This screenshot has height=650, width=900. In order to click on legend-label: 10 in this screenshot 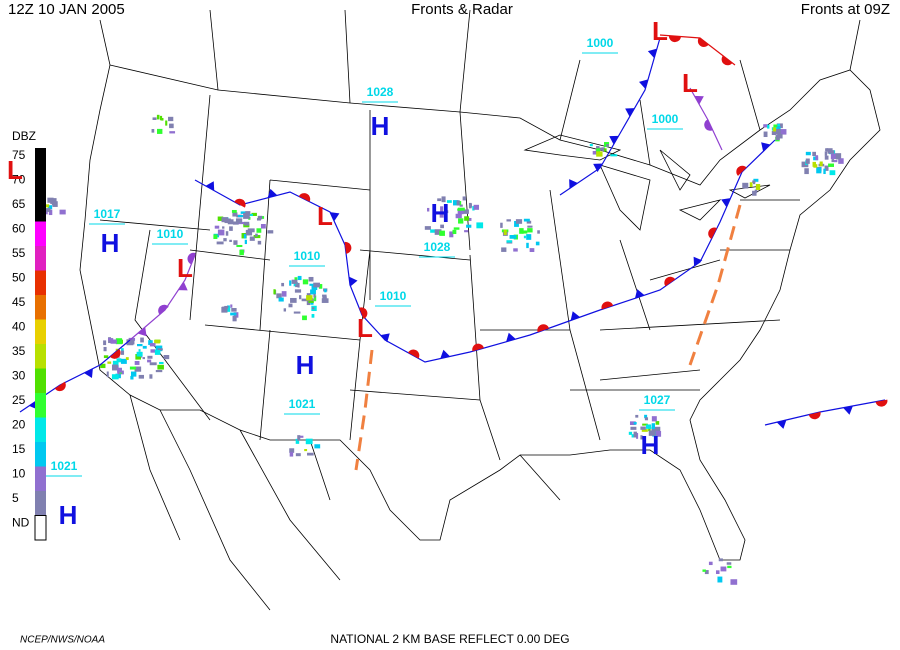, I will do `click(19, 474)`.